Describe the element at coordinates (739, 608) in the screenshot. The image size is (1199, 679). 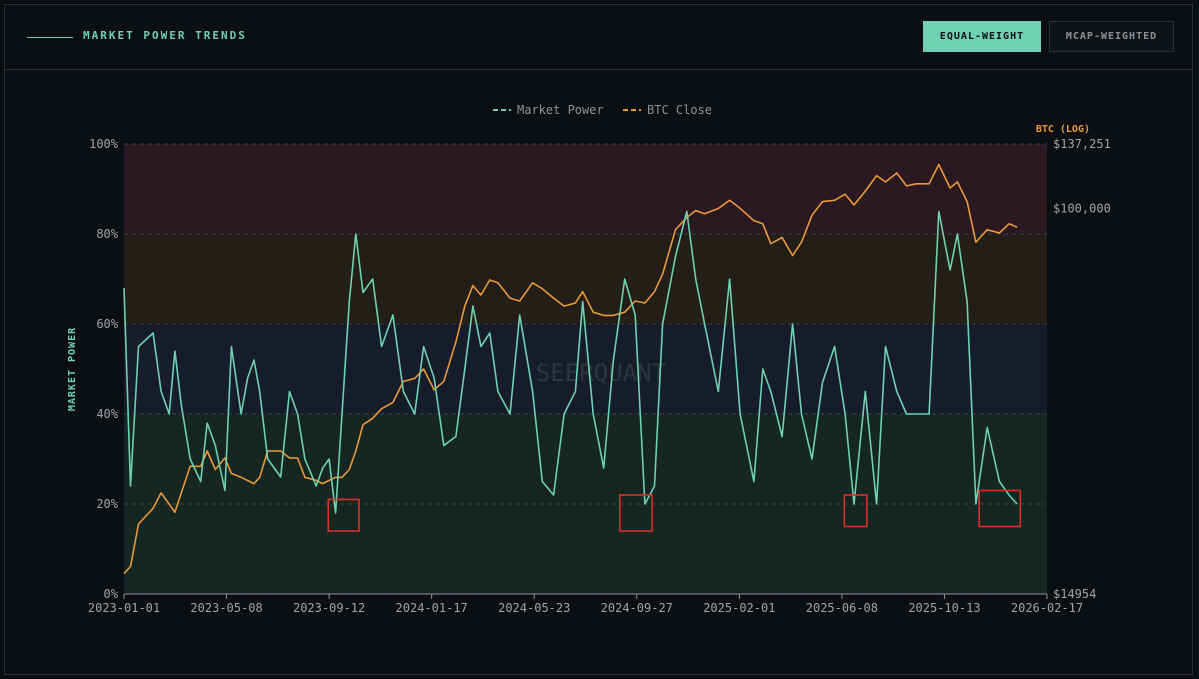
I see `x-tick-label: 2025-02-01` at that location.